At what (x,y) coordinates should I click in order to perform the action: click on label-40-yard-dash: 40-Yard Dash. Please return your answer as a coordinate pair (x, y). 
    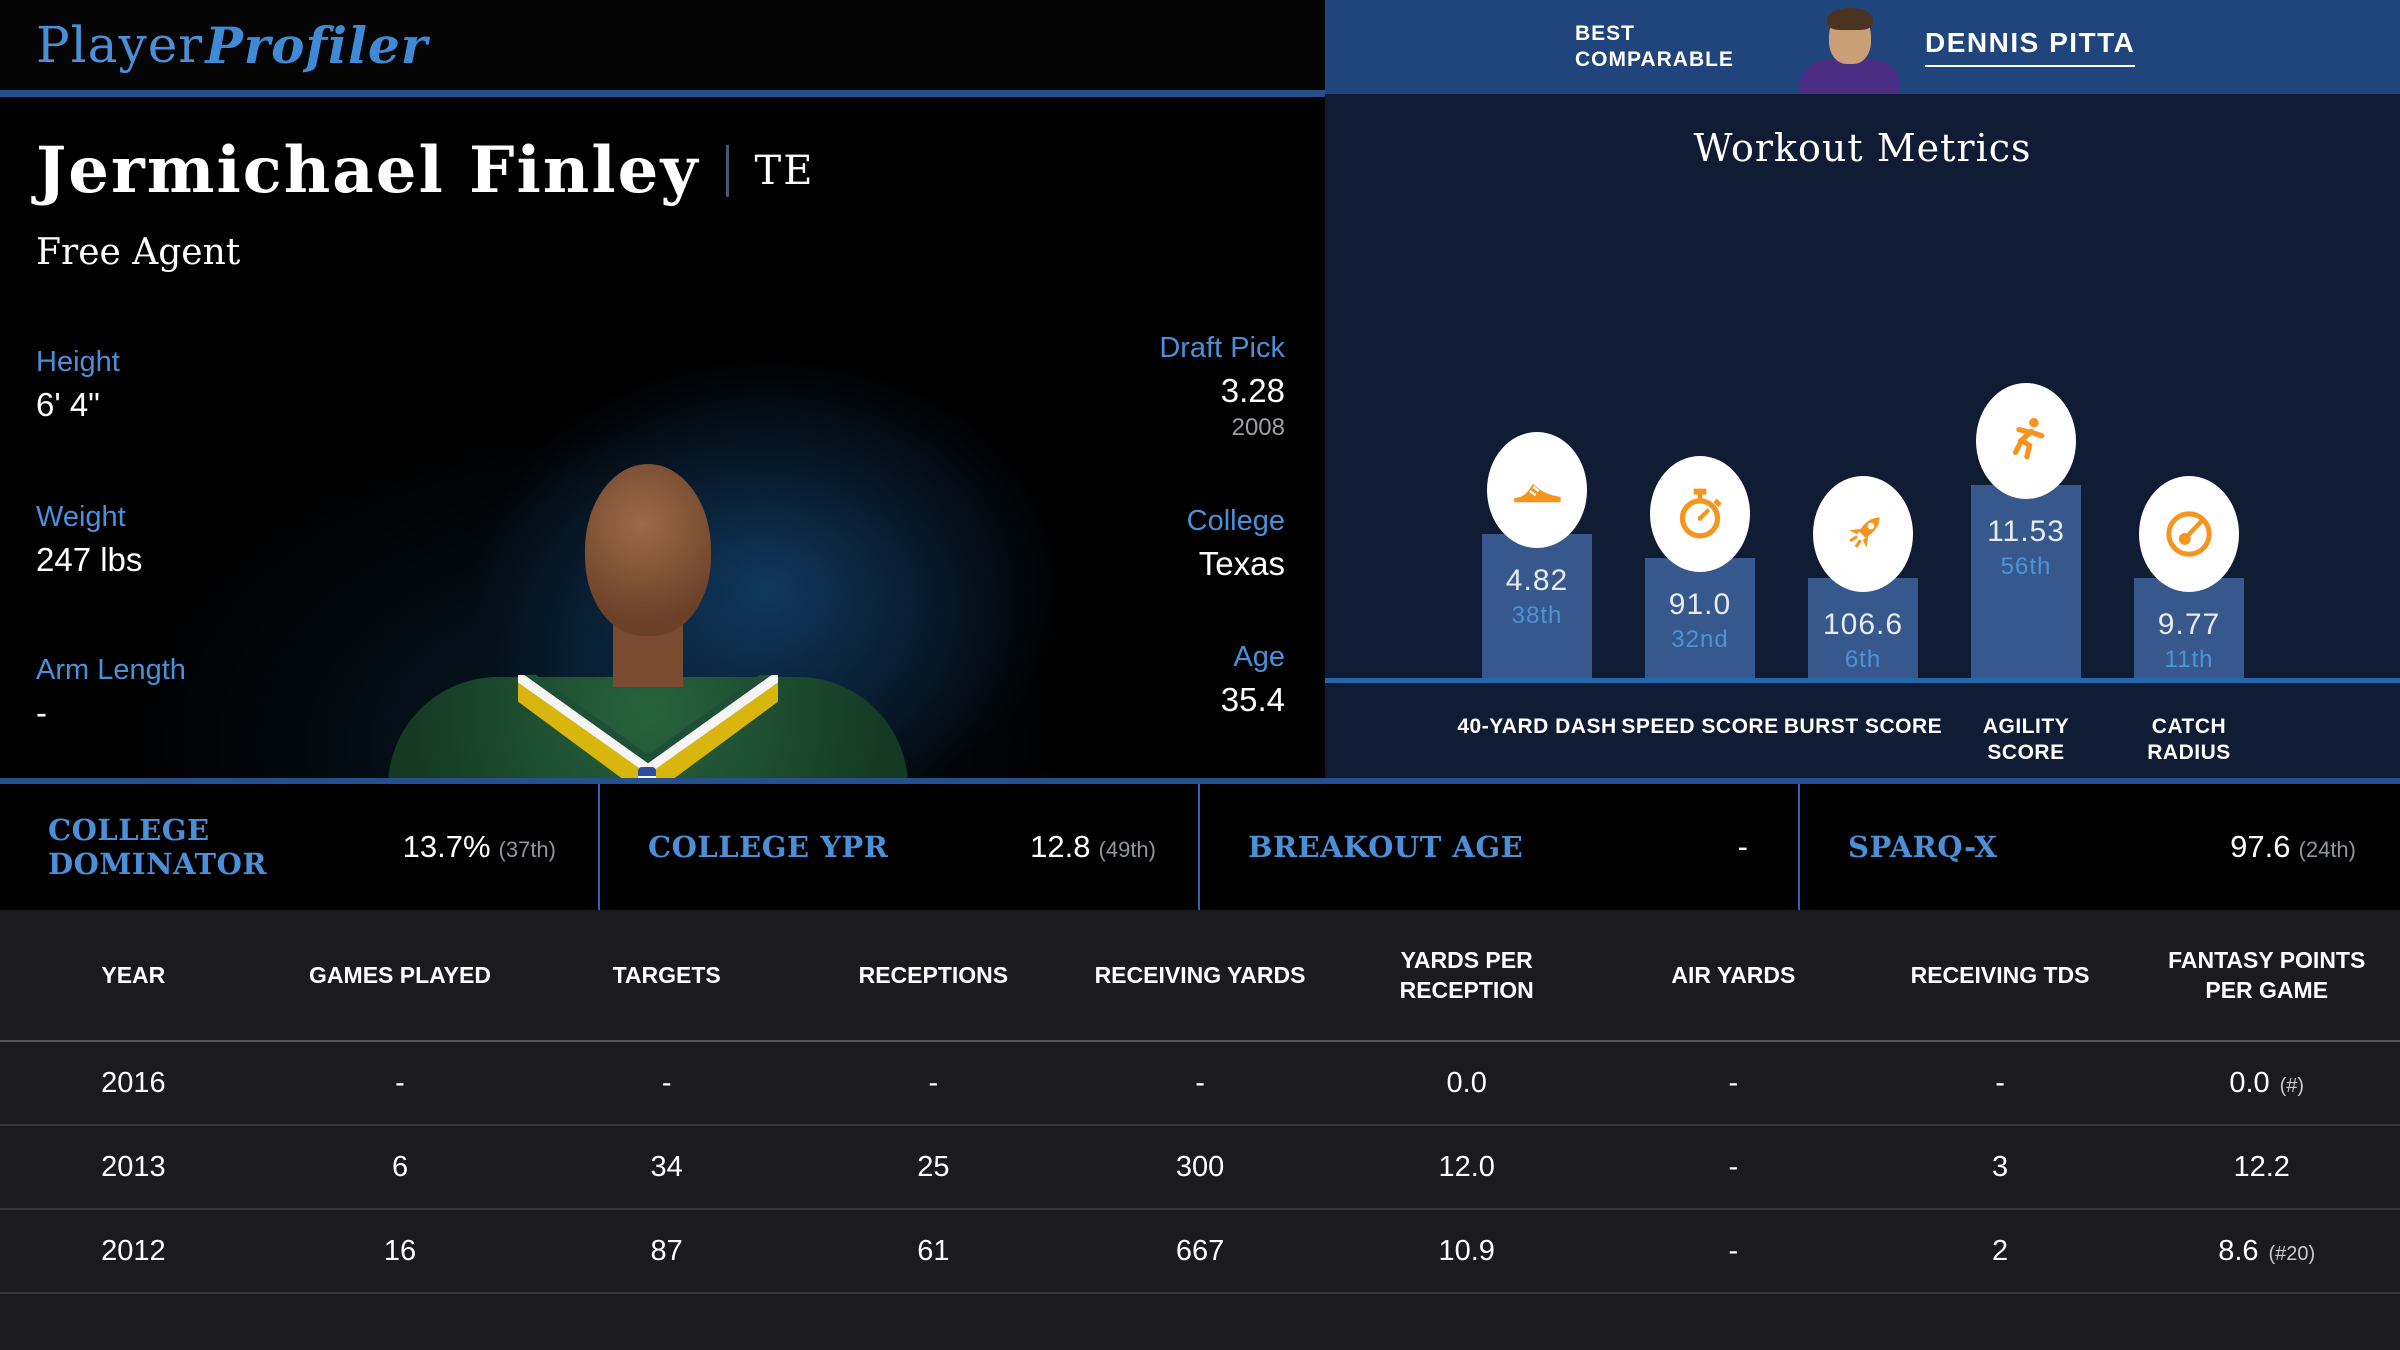
    Looking at the image, I should click on (1537, 726).